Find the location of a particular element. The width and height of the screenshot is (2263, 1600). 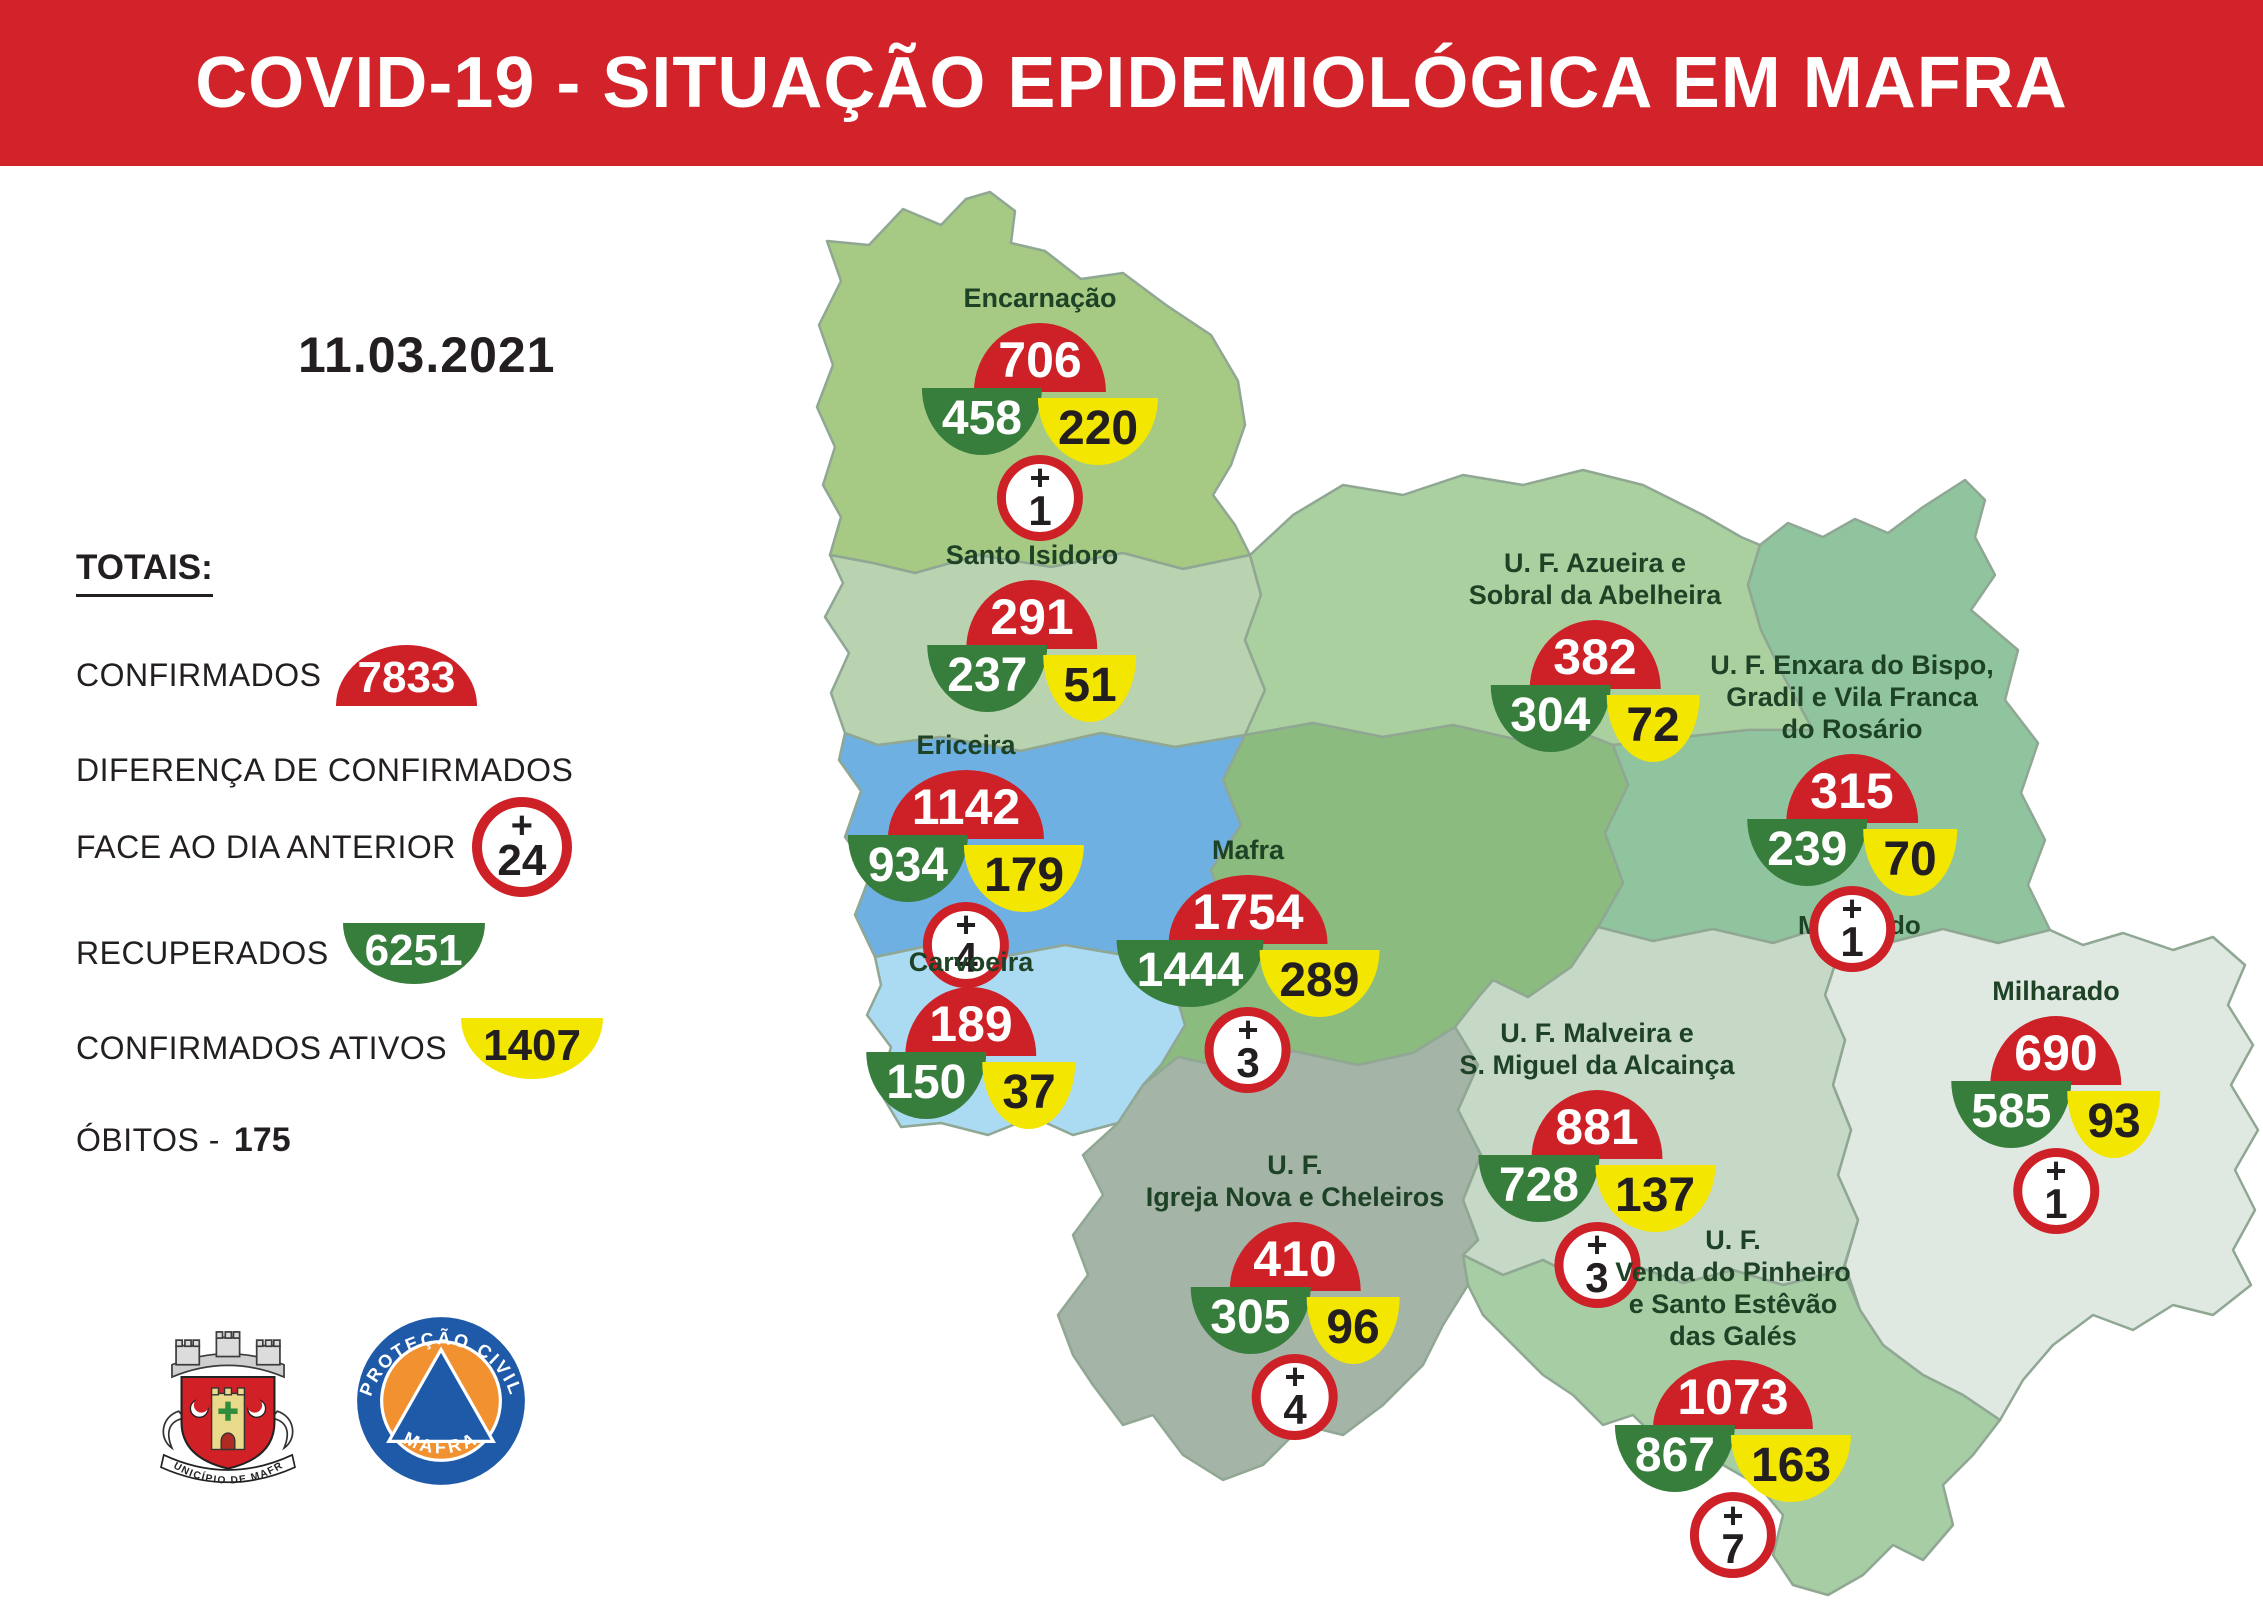

recovered-total-row: RECUPERADOS 6251 is located at coordinates (406, 953).